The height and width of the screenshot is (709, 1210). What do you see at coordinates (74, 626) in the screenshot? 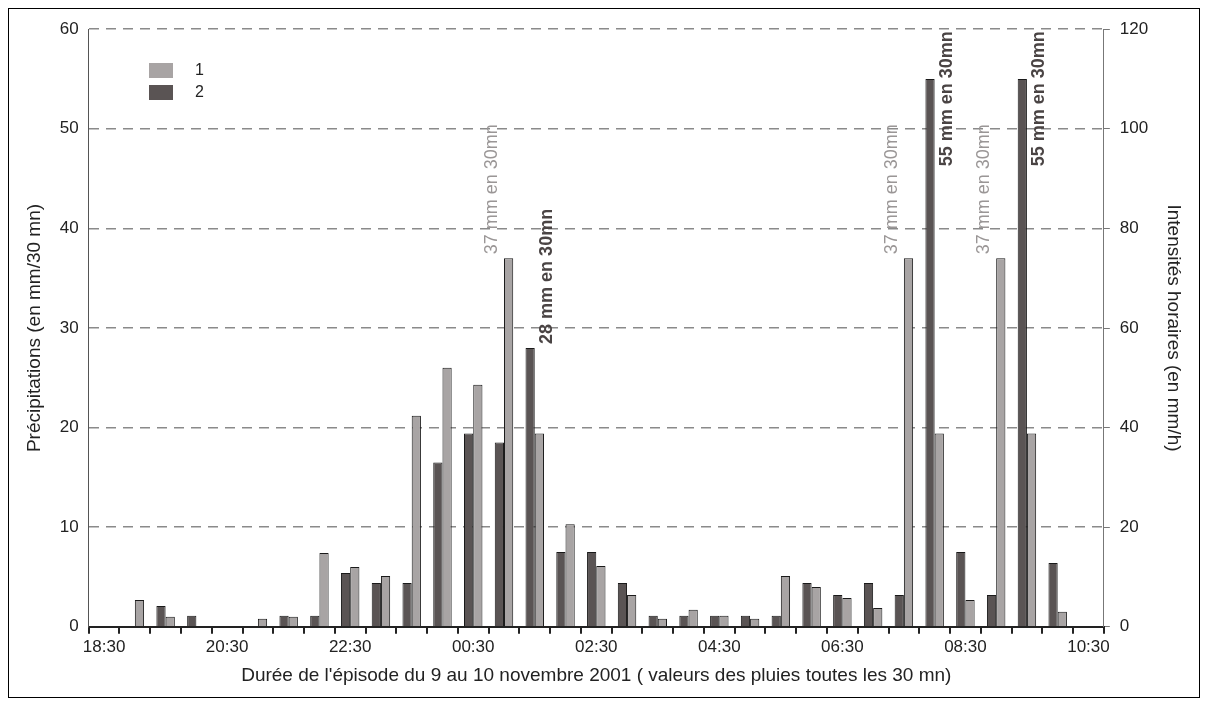
I see `y-tick-label: 0` at bounding box center [74, 626].